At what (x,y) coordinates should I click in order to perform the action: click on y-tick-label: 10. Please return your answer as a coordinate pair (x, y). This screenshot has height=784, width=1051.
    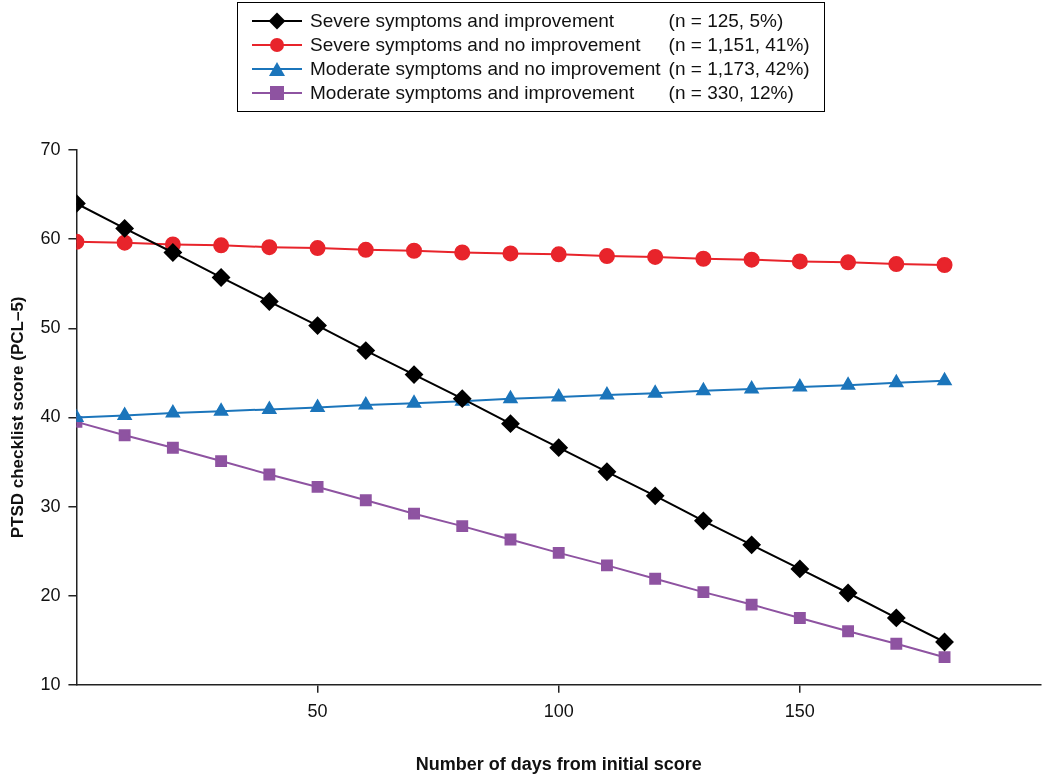
    Looking at the image, I should click on (50, 683).